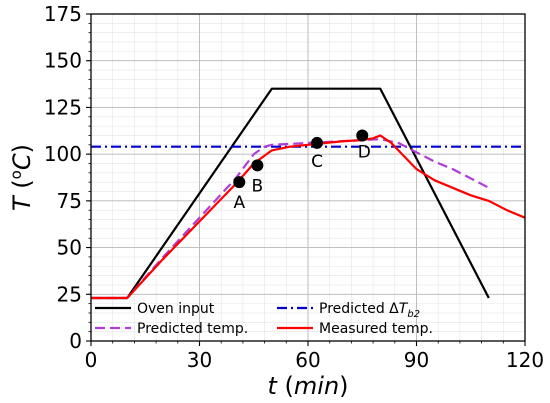  Describe the element at coordinates (413, 314) in the screenshot. I see `legend-label-sub: b2` at that location.